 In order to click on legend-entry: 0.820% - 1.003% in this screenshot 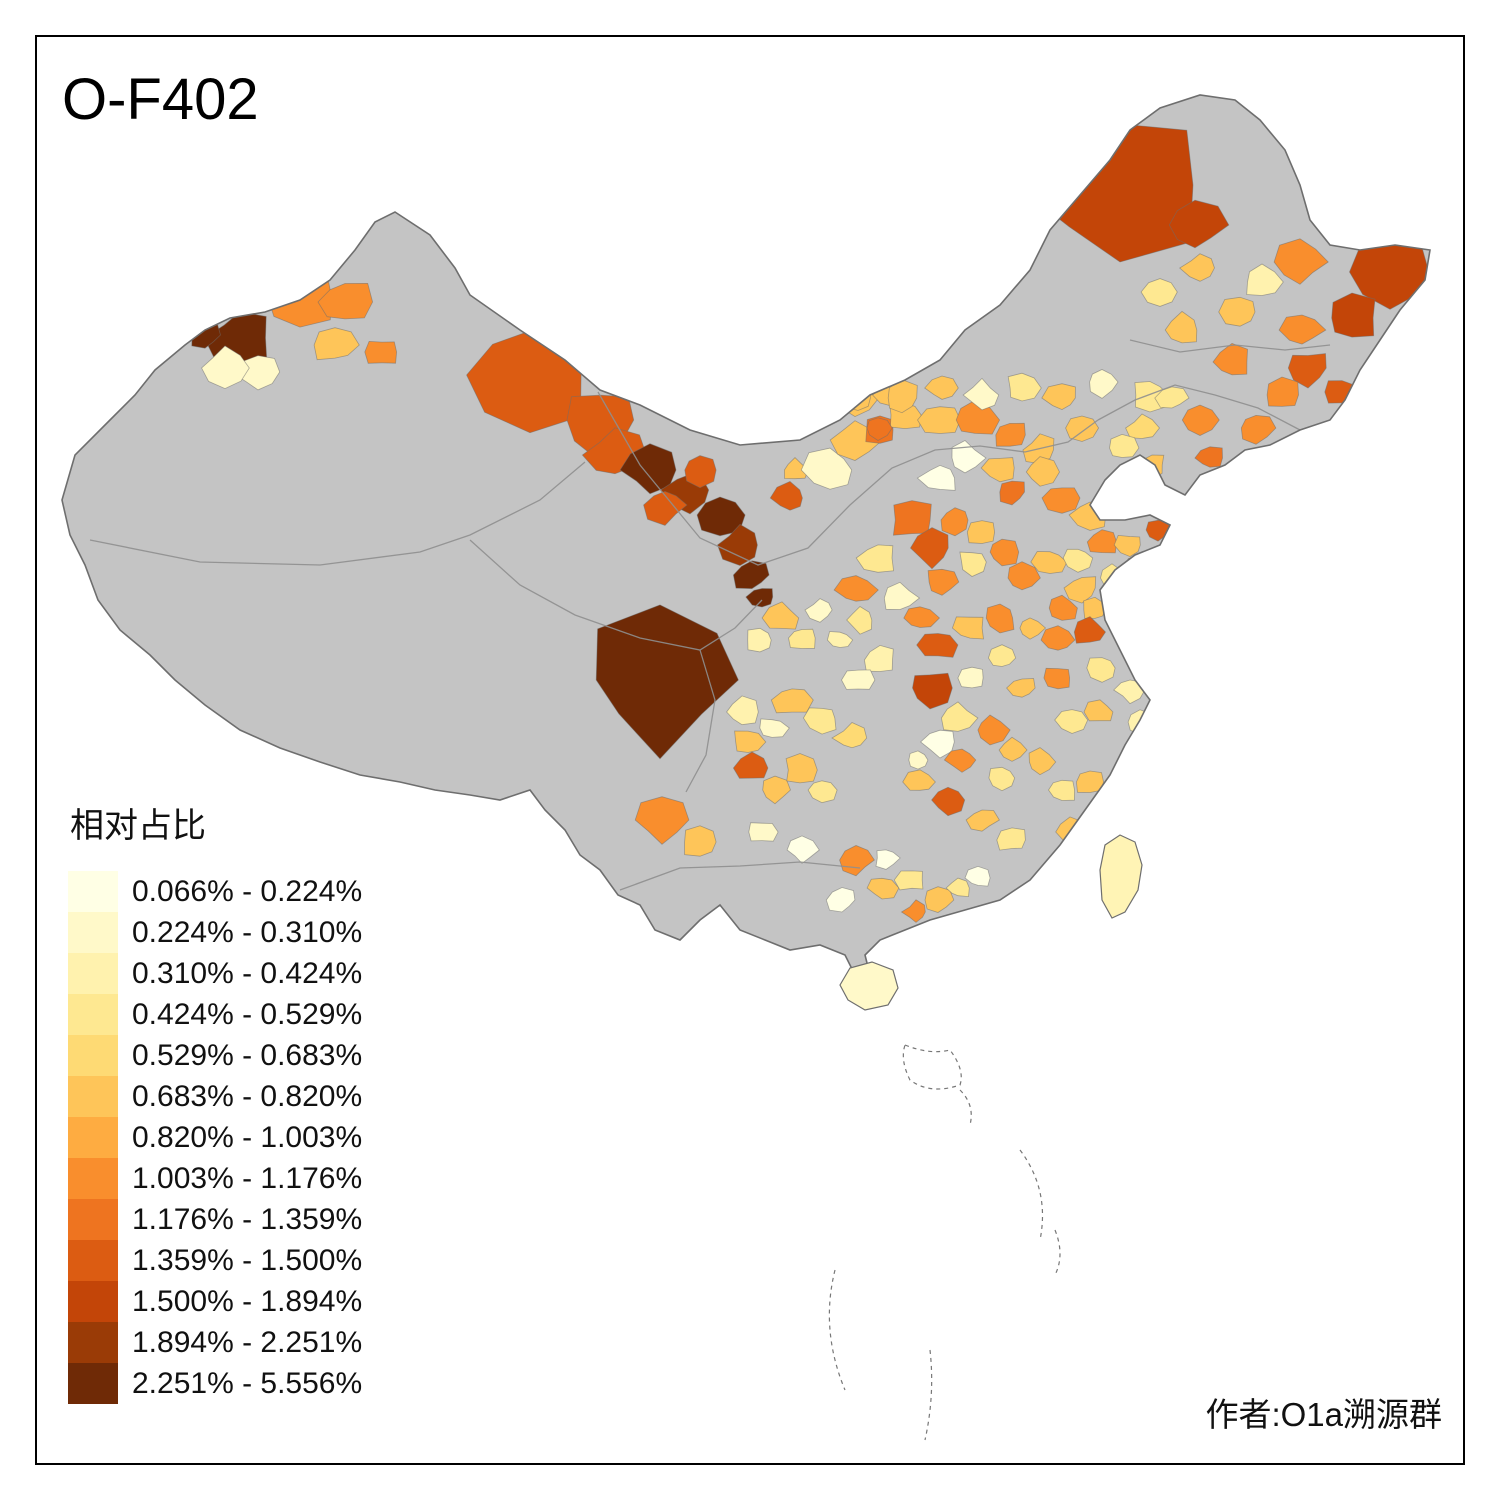, I will do `click(215, 1137)`.